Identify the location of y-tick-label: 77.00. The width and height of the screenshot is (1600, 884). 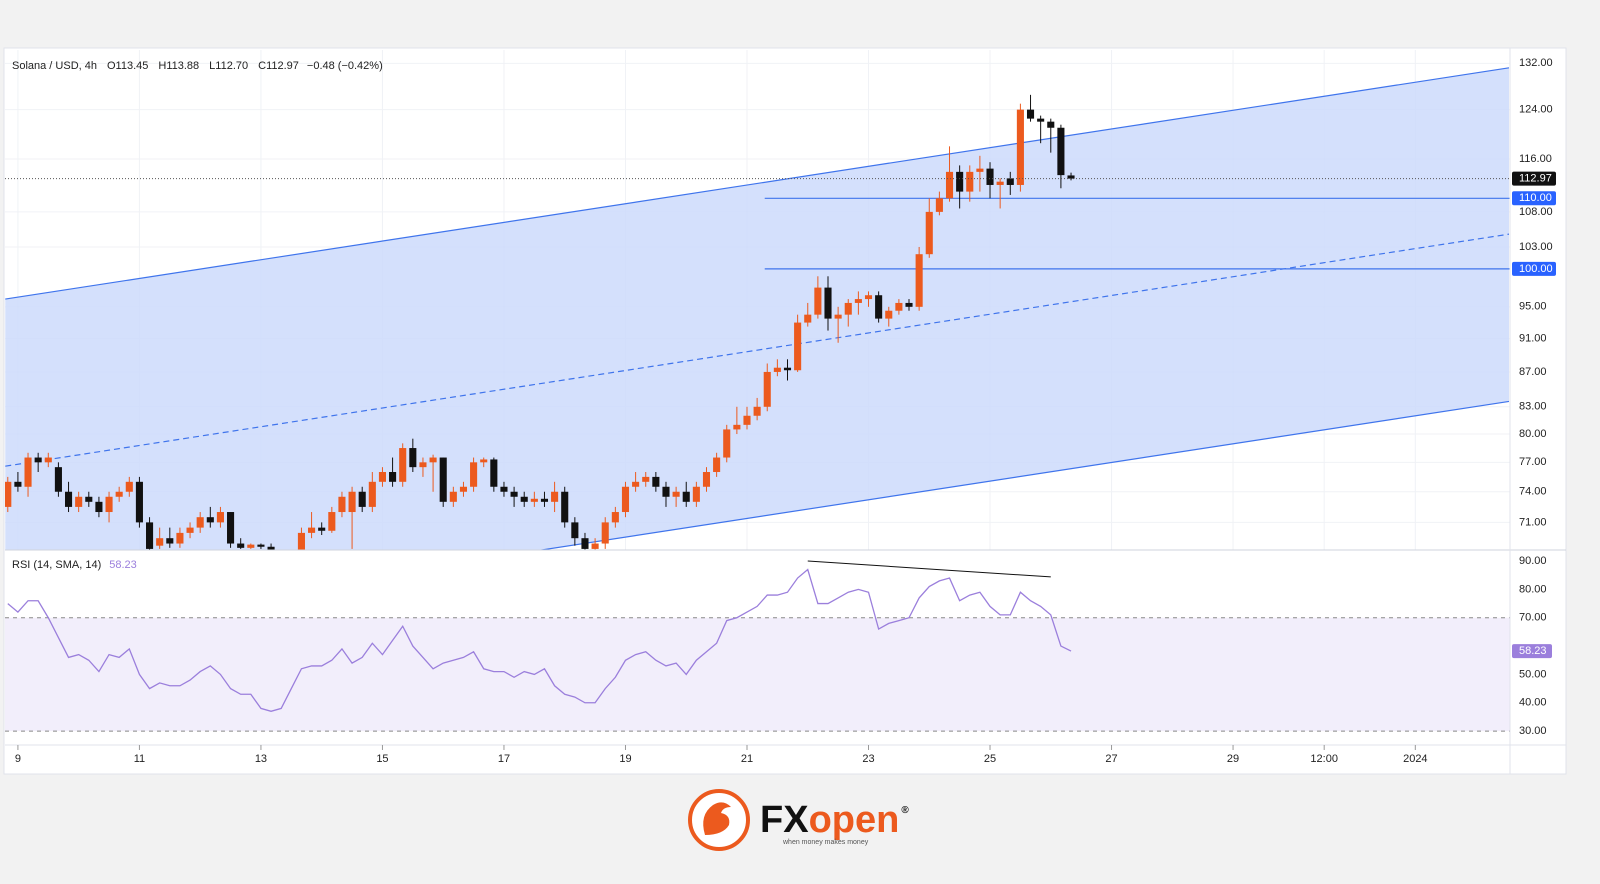
(1533, 462).